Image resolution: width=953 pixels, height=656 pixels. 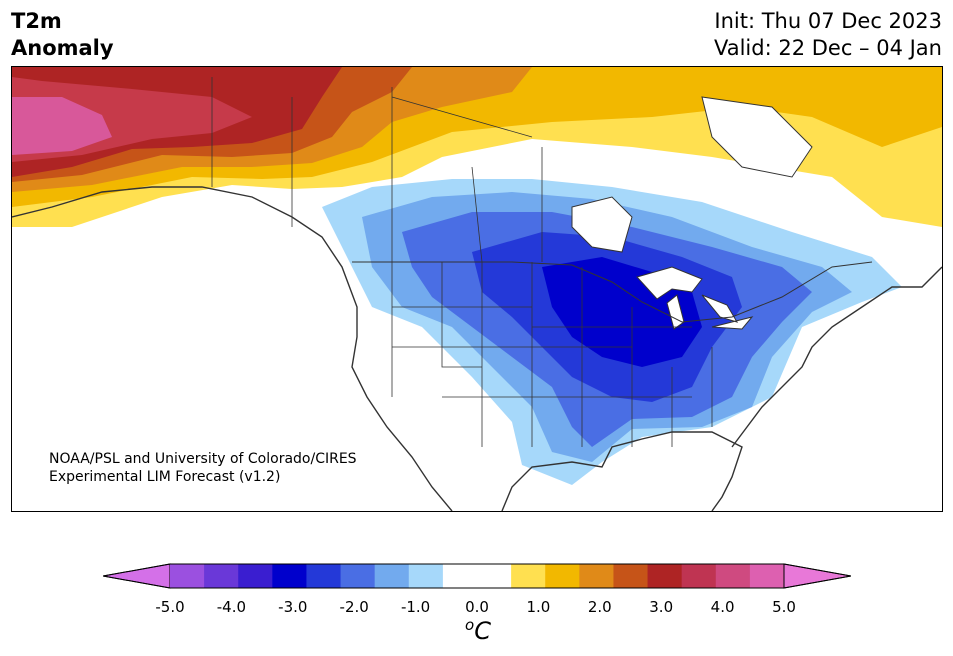 I want to click on canada-provinces, so click(x=377, y=170).